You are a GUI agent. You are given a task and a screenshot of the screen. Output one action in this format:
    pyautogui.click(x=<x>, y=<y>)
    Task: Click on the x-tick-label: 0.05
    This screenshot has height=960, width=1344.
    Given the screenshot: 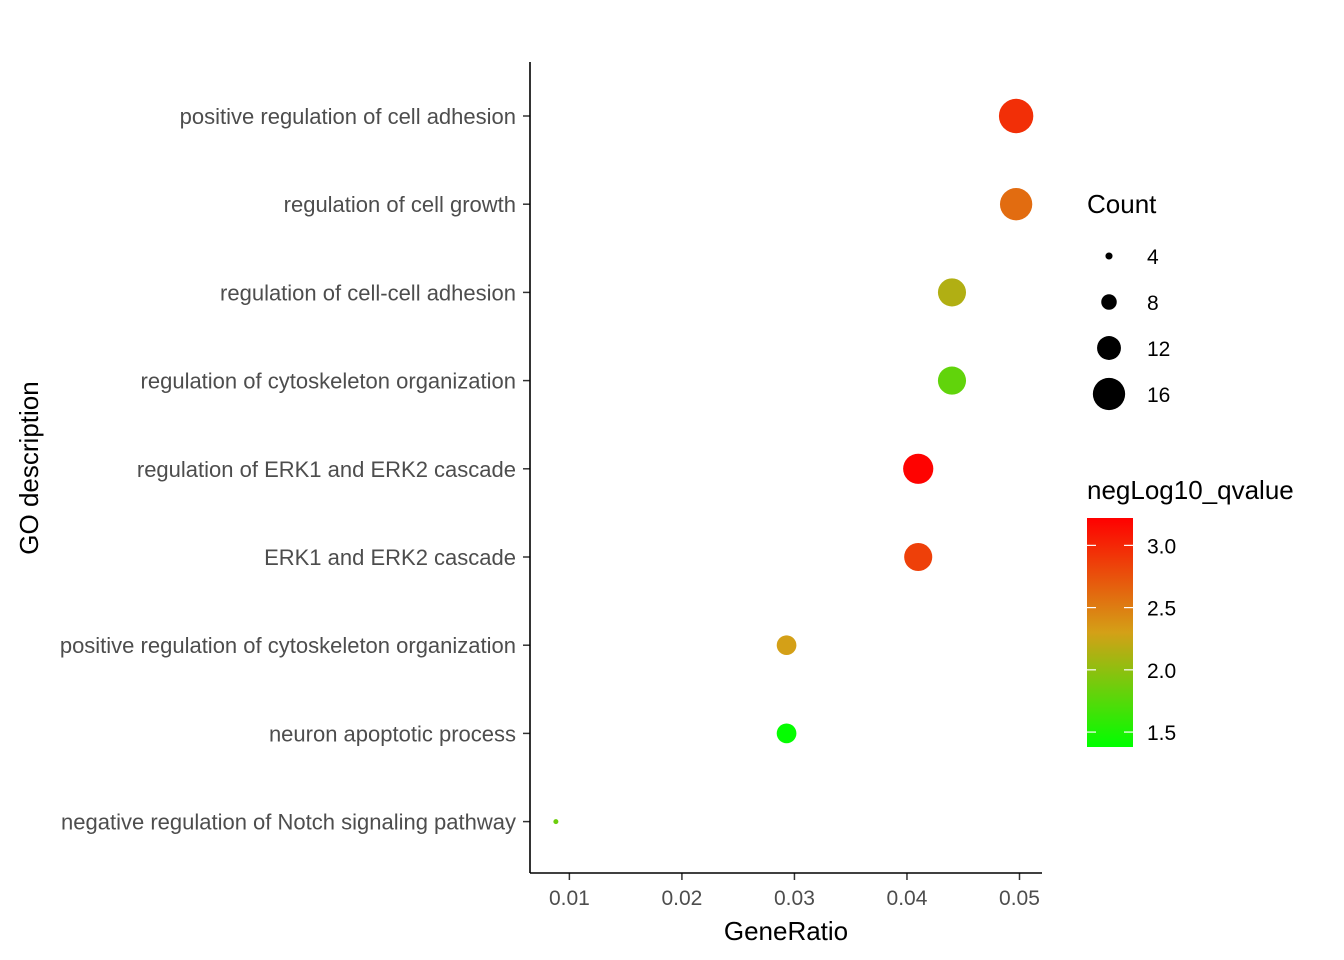 What is the action you would take?
    pyautogui.click(x=1019, y=898)
    